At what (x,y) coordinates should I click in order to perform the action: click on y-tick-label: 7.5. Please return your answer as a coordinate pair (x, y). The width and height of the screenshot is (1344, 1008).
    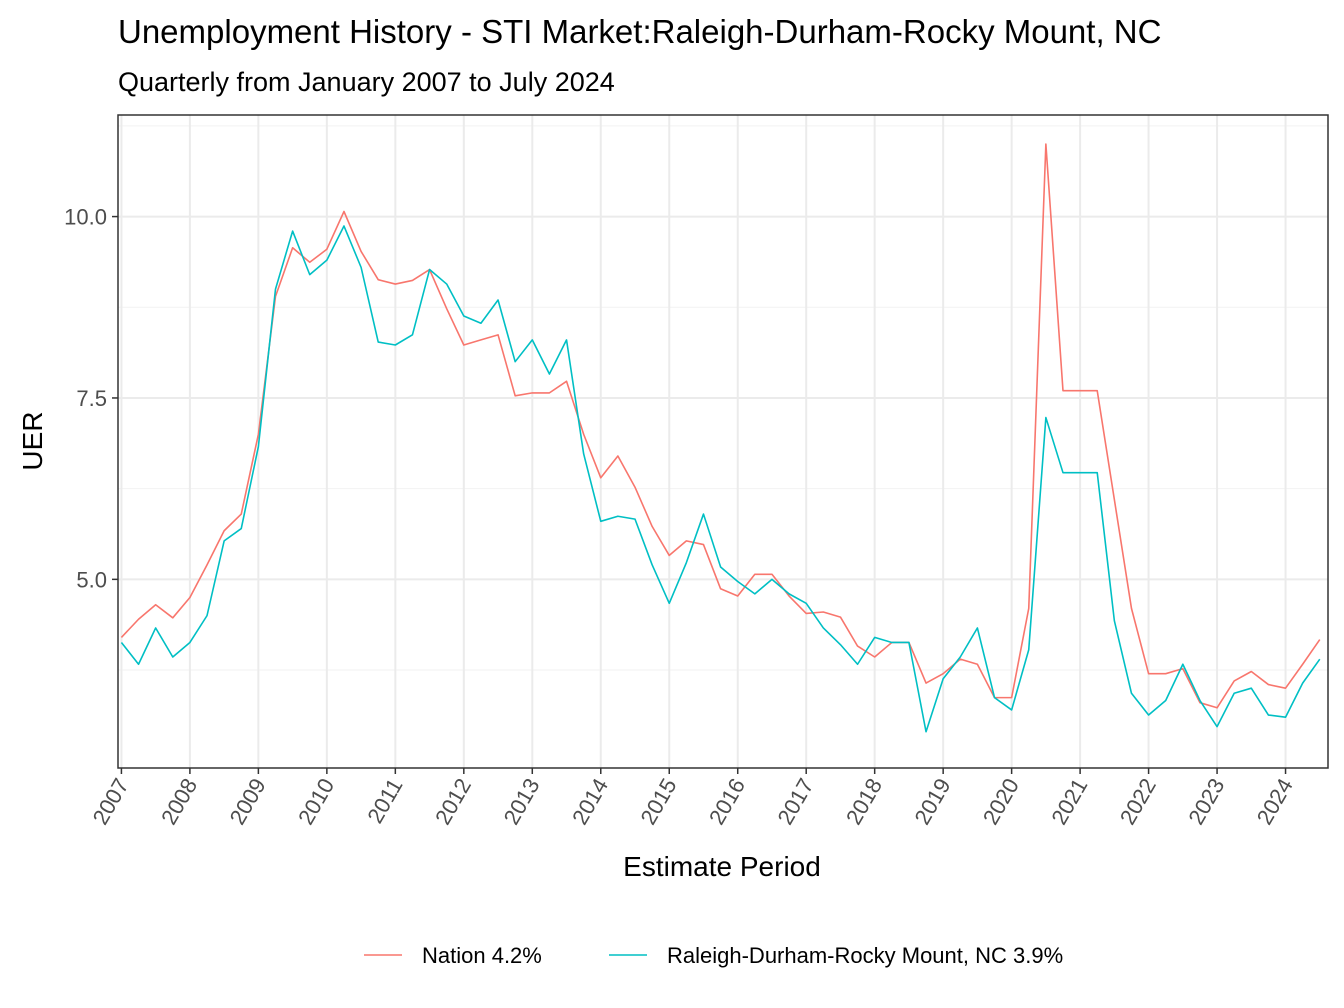
    Looking at the image, I should click on (91, 398).